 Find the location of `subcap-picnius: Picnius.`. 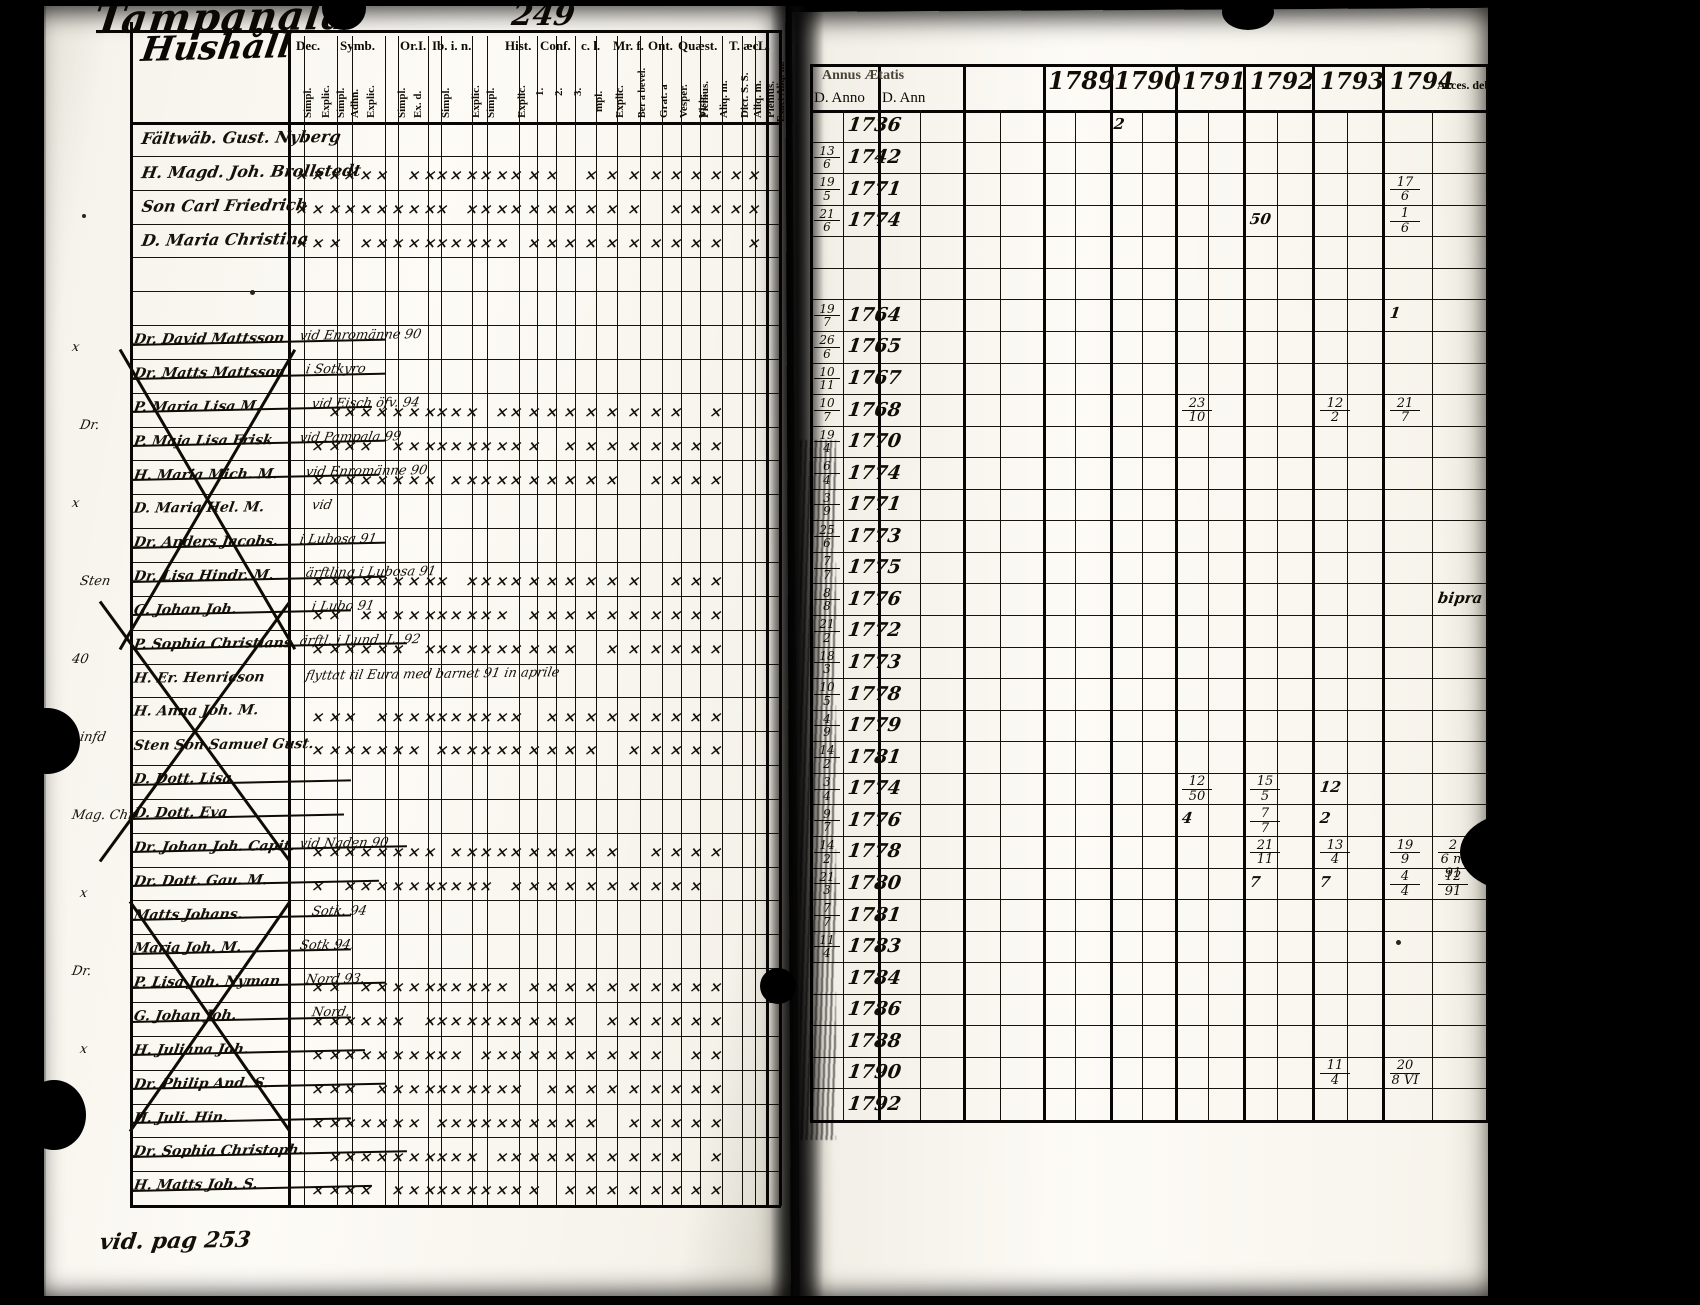

subcap-picnius: Picnius. is located at coordinates (705, 99).